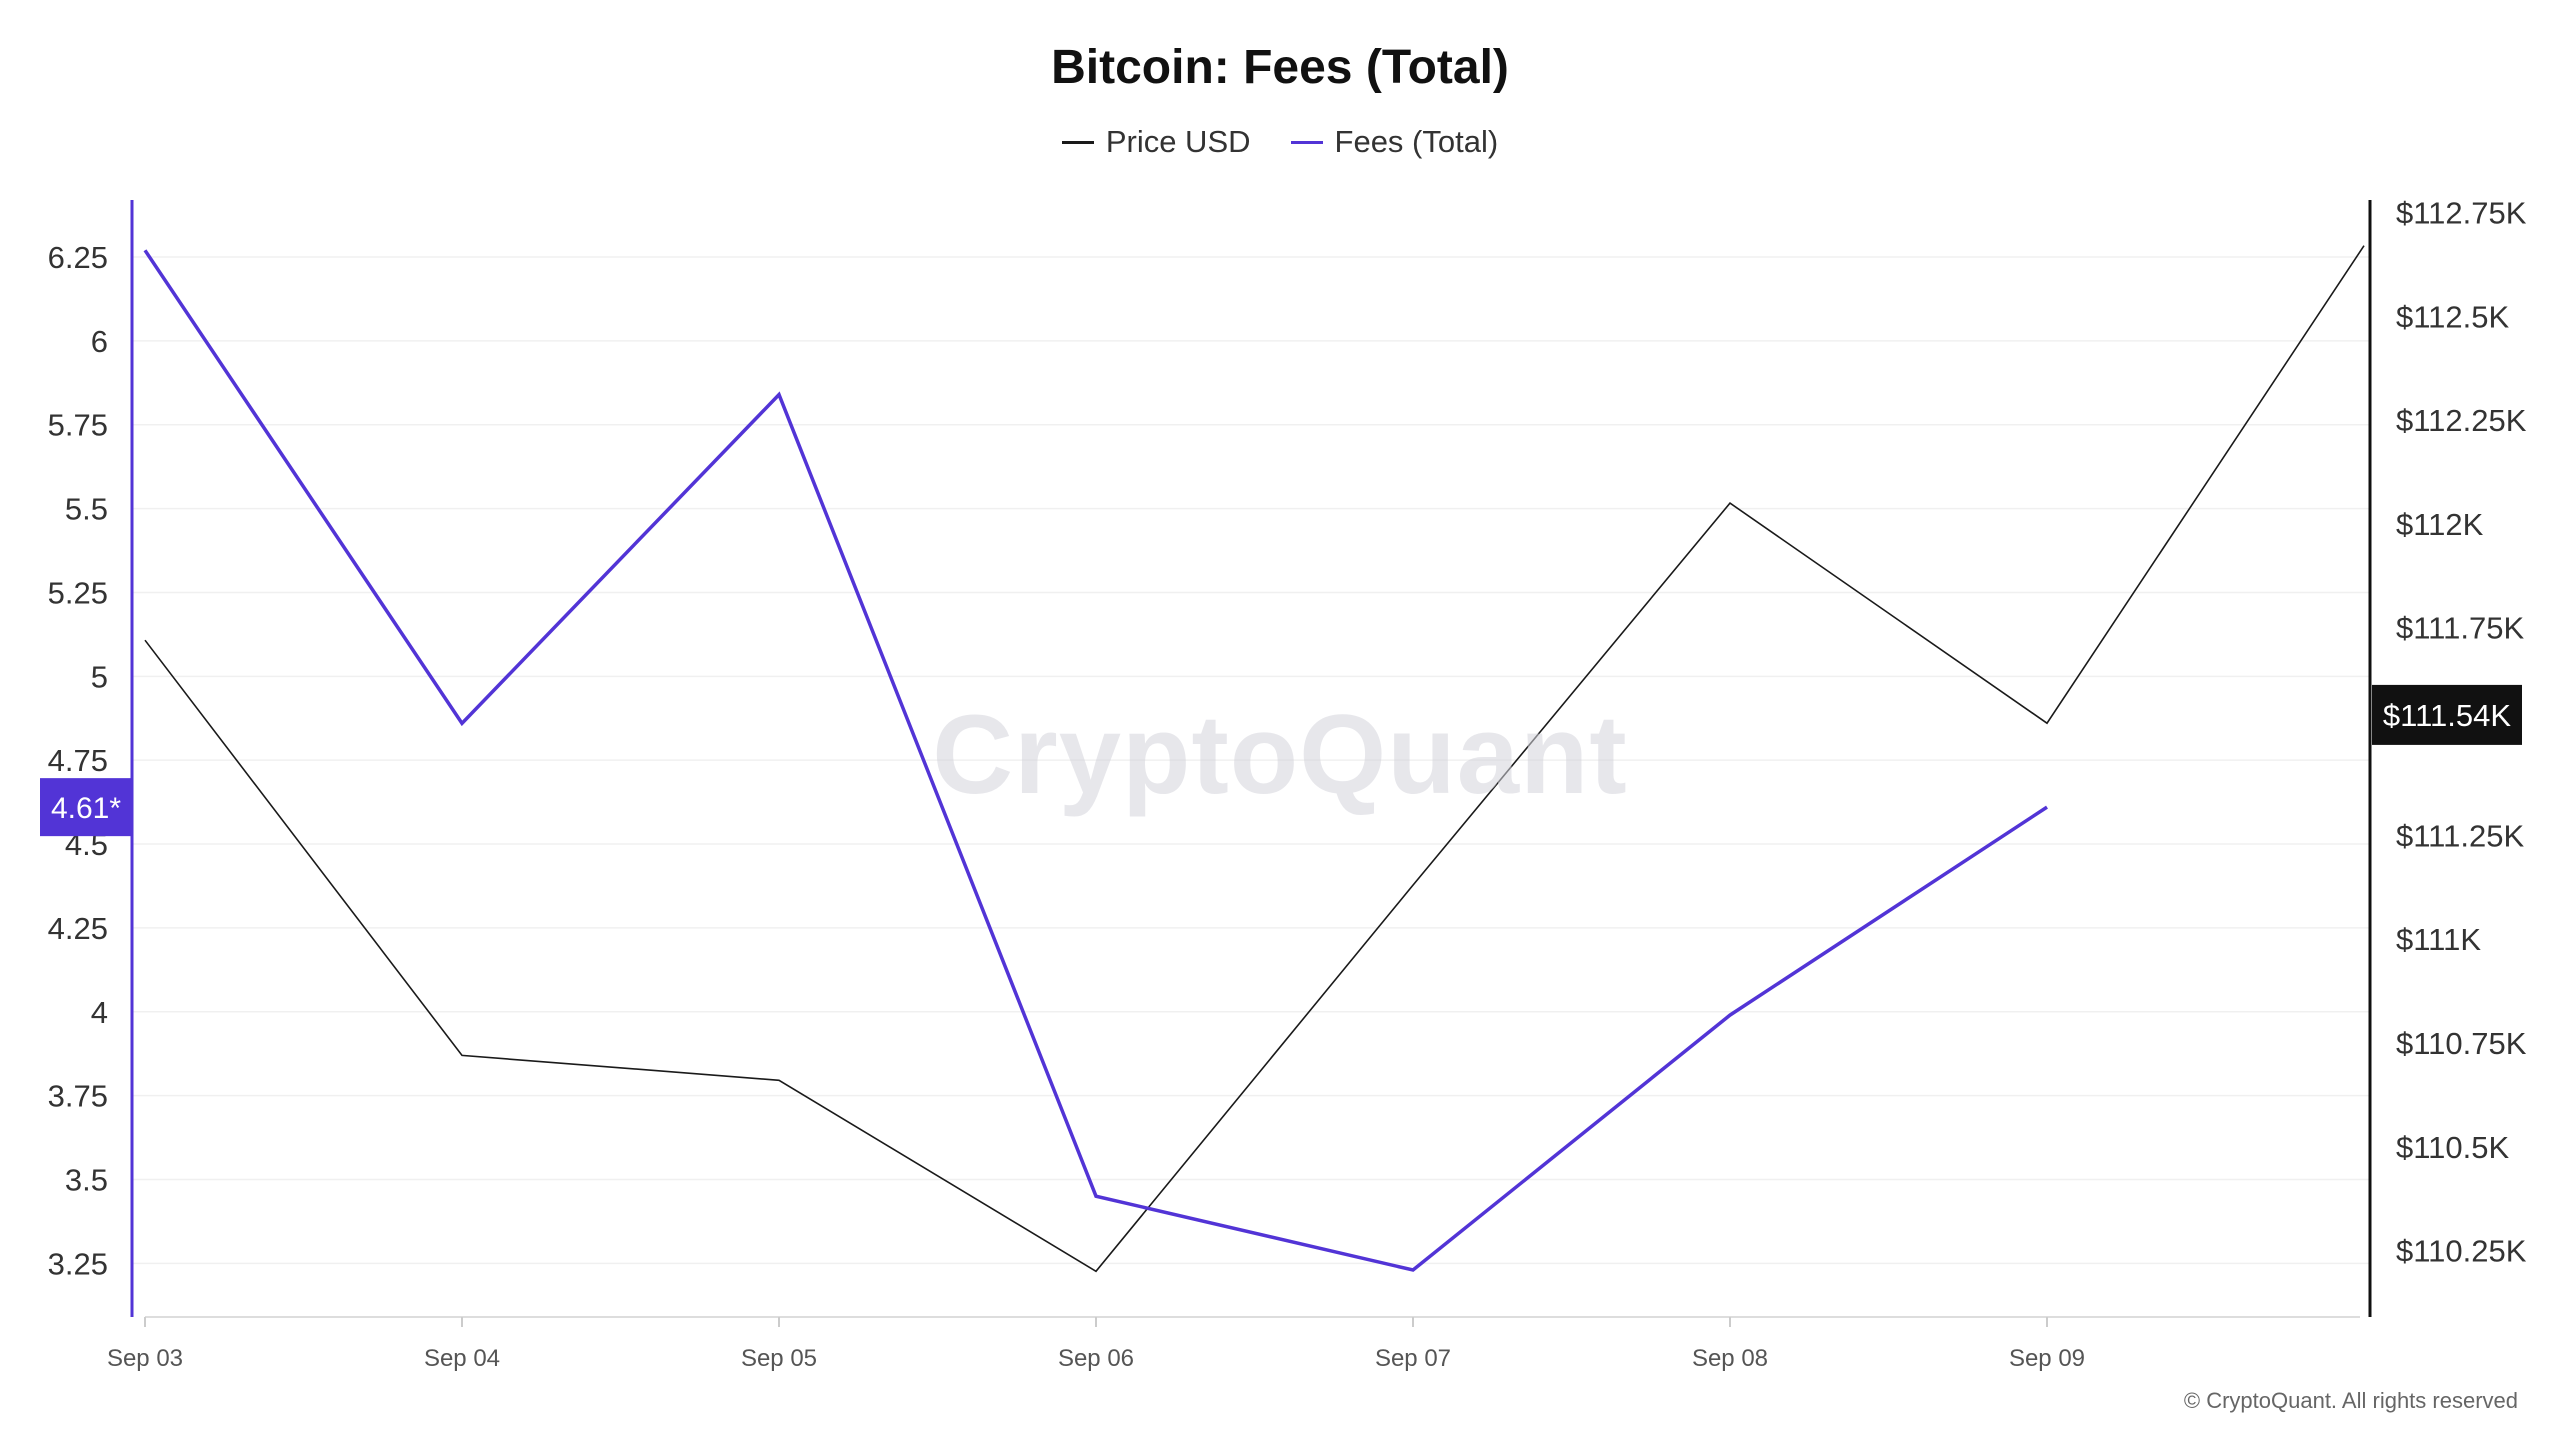  I want to click on x-axis-tick-label: Sep 04, so click(462, 1358).